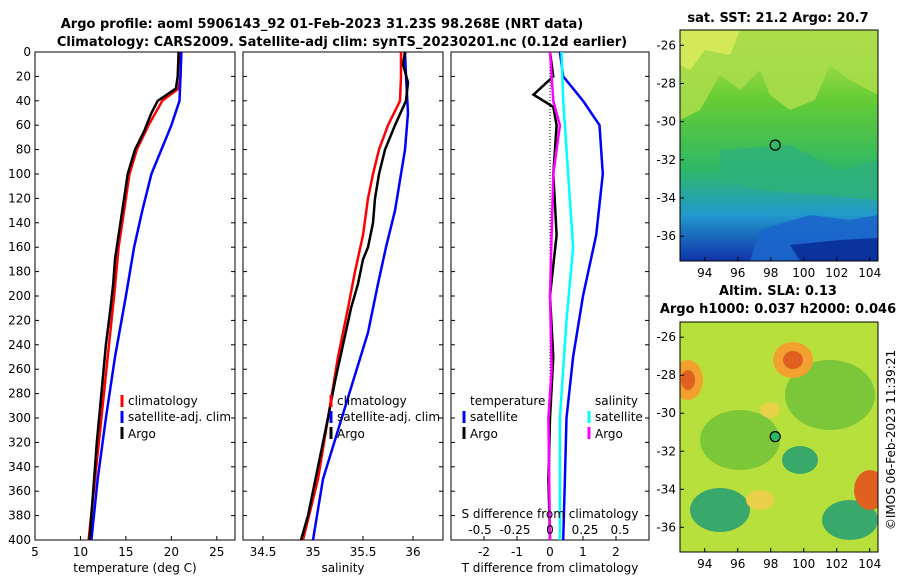 Image resolution: width=900 pixels, height=580 pixels. Describe the element at coordinates (770, 273) in the screenshot. I see `lon-tick-label: 98` at that location.